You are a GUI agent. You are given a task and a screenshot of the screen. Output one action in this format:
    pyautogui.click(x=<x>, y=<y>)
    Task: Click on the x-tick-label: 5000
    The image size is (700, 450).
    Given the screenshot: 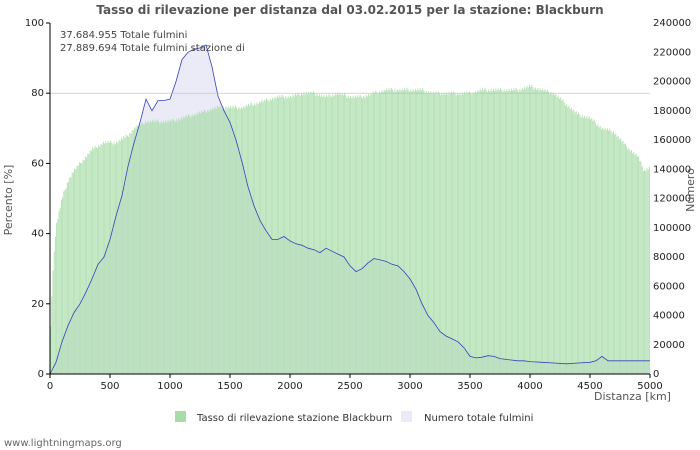 What is the action you would take?
    pyautogui.click(x=649, y=386)
    